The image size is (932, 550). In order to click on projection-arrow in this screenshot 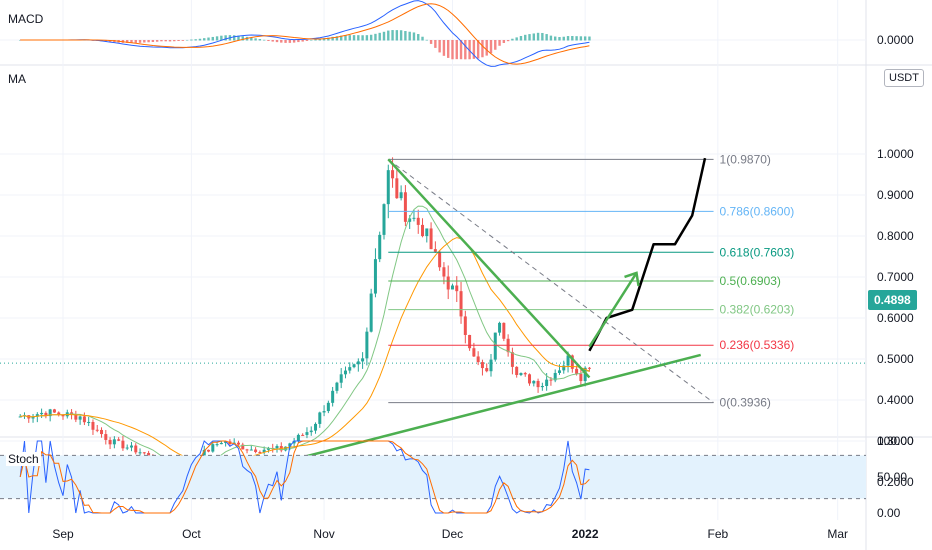, I will do `click(613, 310)`.